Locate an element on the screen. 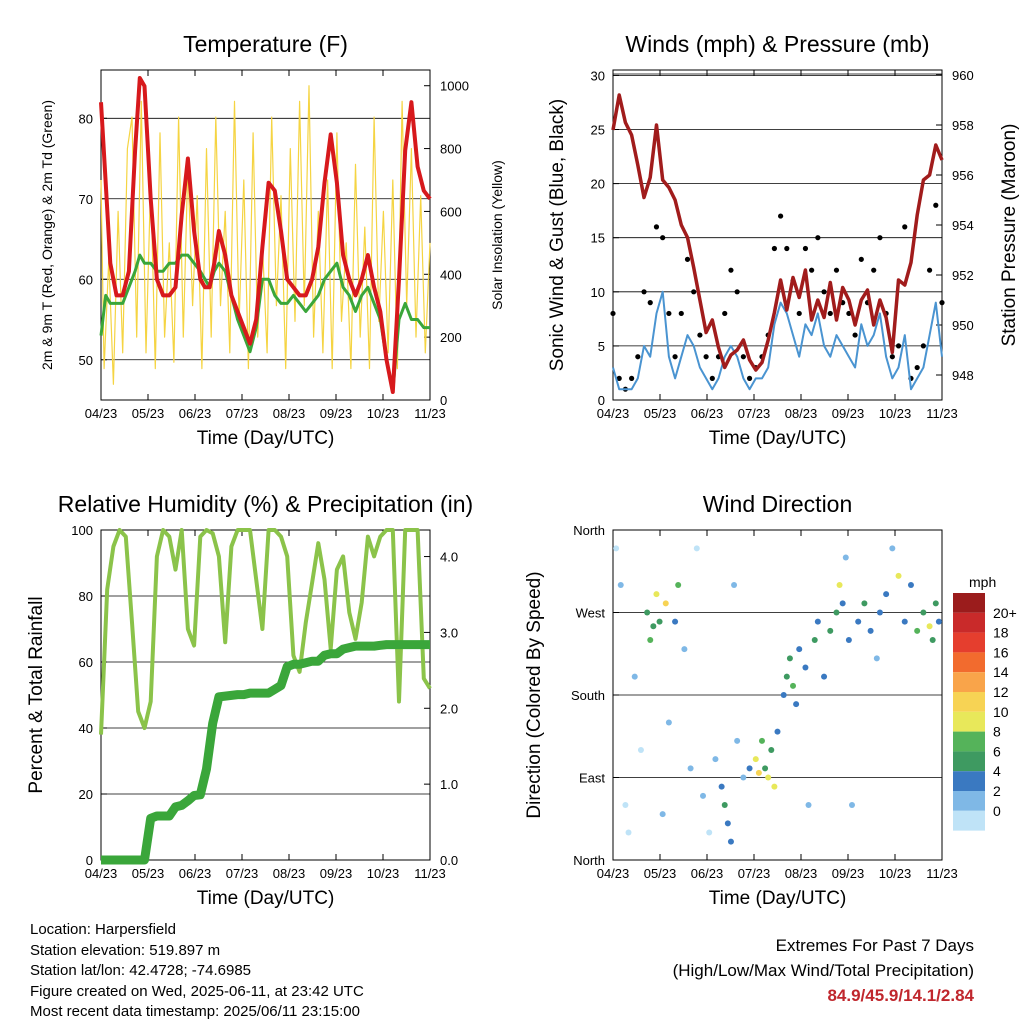 This screenshot has height=1024, width=1024. winds-y2-tick-label: 956 is located at coordinates (963, 175).